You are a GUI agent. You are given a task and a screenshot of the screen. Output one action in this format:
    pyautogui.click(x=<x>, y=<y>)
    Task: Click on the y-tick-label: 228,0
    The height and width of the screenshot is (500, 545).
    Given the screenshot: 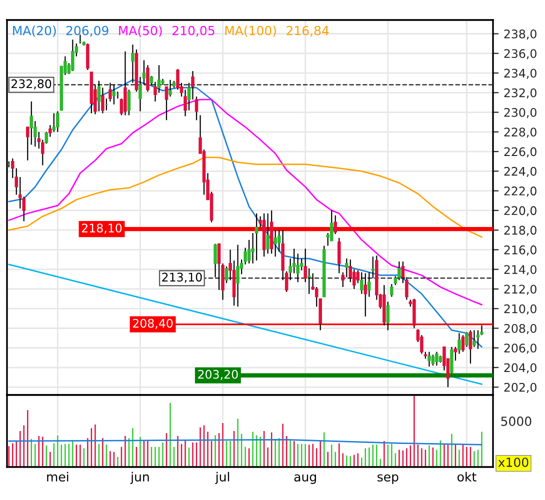 What is the action you would take?
    pyautogui.click(x=520, y=133)
    